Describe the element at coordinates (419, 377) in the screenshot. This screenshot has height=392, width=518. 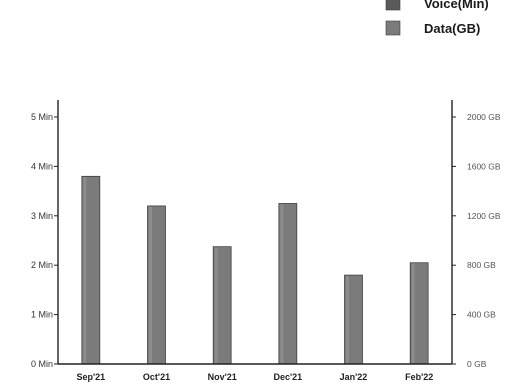
I see `x-tick-label: Feb'22` at that location.